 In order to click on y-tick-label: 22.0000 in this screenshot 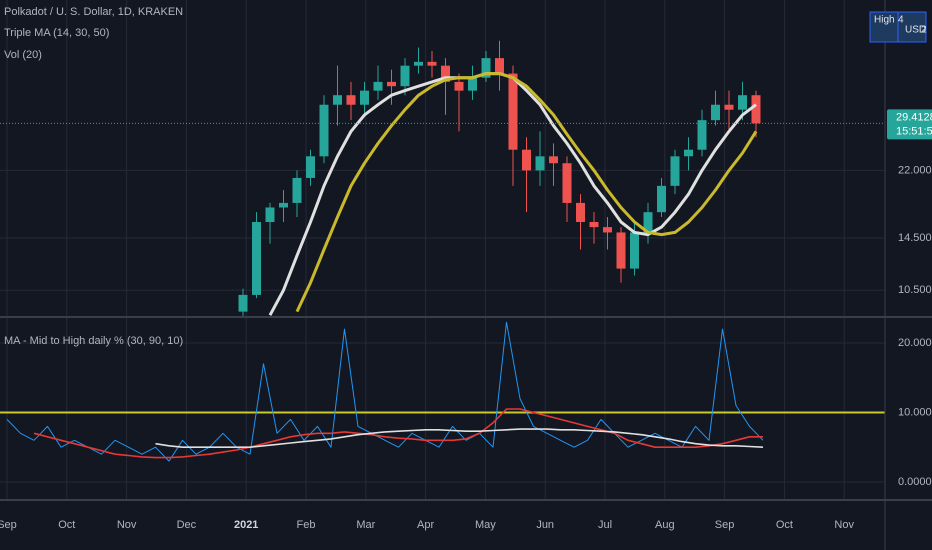, I will do `click(915, 170)`.